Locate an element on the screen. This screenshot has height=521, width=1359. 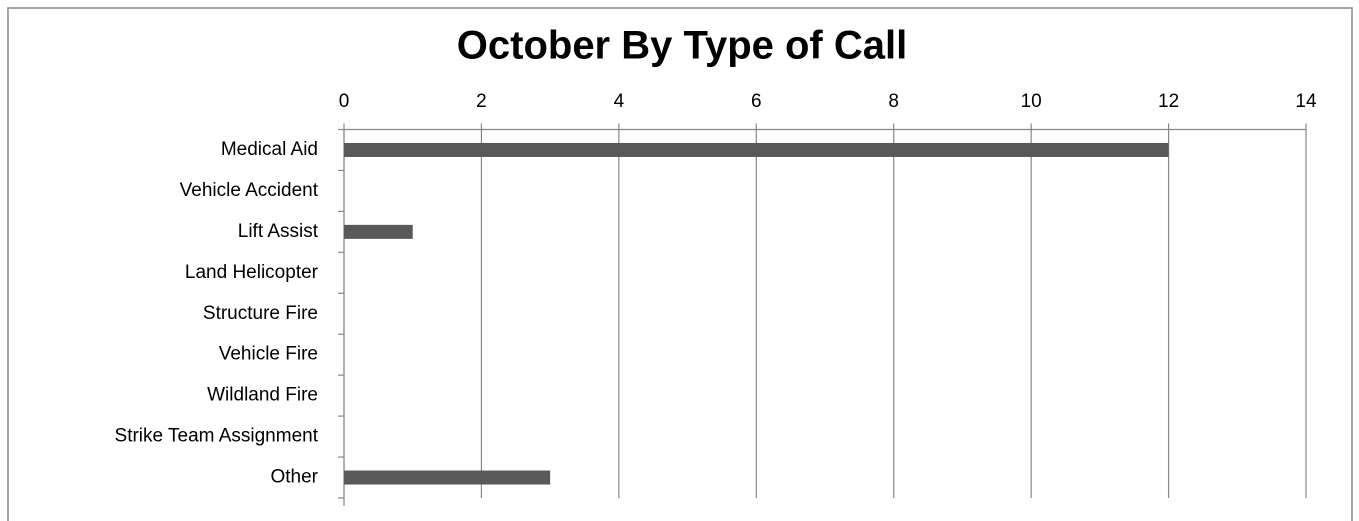
y-tick-label: Wildland Fire is located at coordinates (262, 395).